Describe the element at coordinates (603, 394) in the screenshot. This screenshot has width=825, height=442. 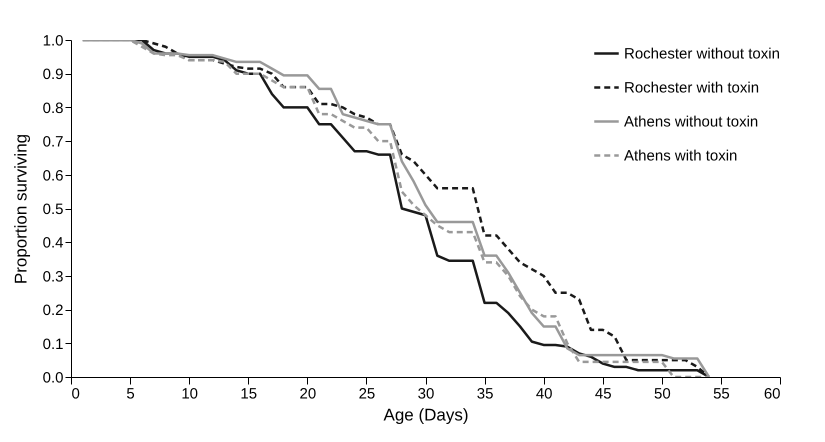
I see `x-tick-label: 45` at that location.